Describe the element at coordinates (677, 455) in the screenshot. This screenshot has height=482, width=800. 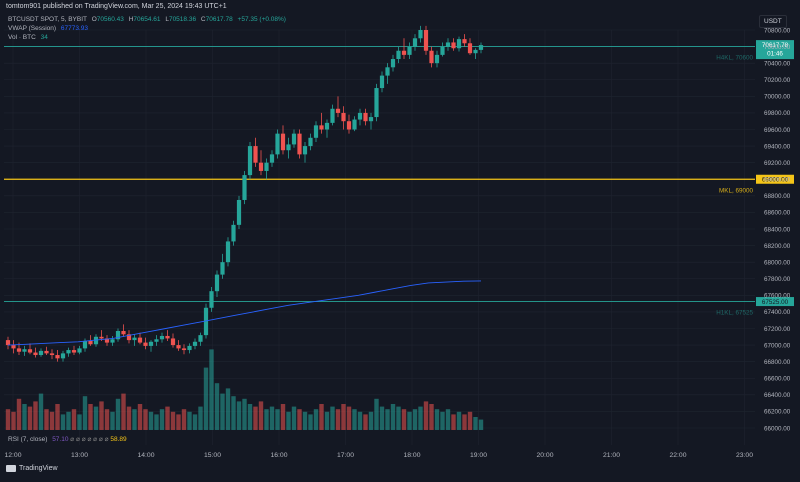
I see `time-tick-label: 22:00` at that location.